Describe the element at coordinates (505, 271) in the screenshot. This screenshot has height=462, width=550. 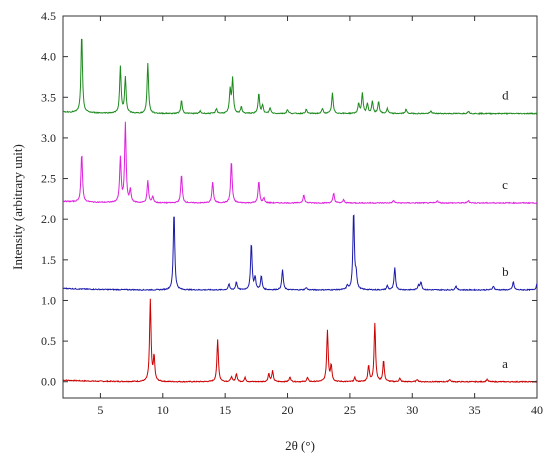
I see `series-label-b: b` at that location.